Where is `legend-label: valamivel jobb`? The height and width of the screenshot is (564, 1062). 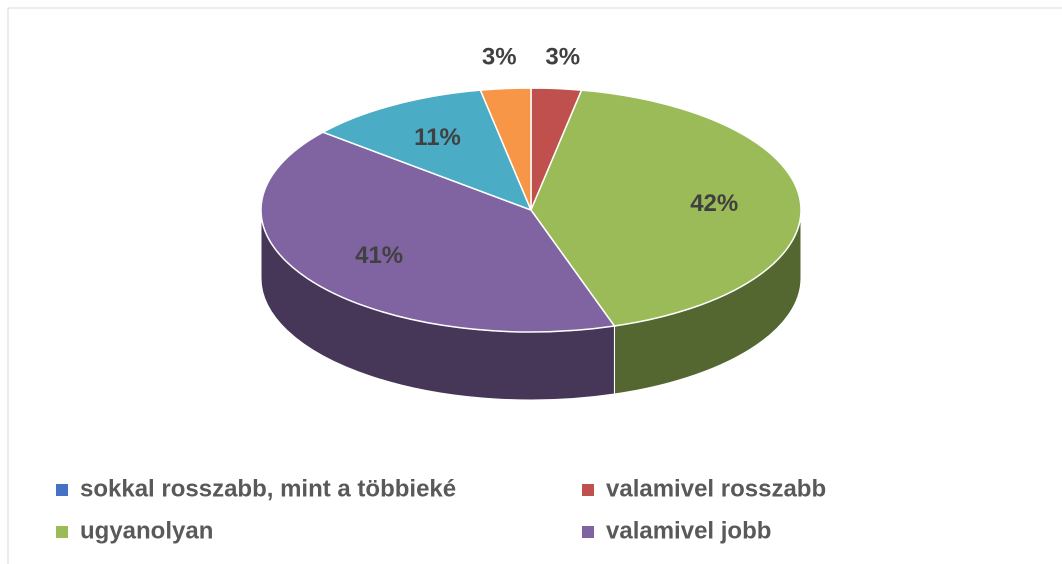 legend-label: valamivel jobb is located at coordinates (688, 530).